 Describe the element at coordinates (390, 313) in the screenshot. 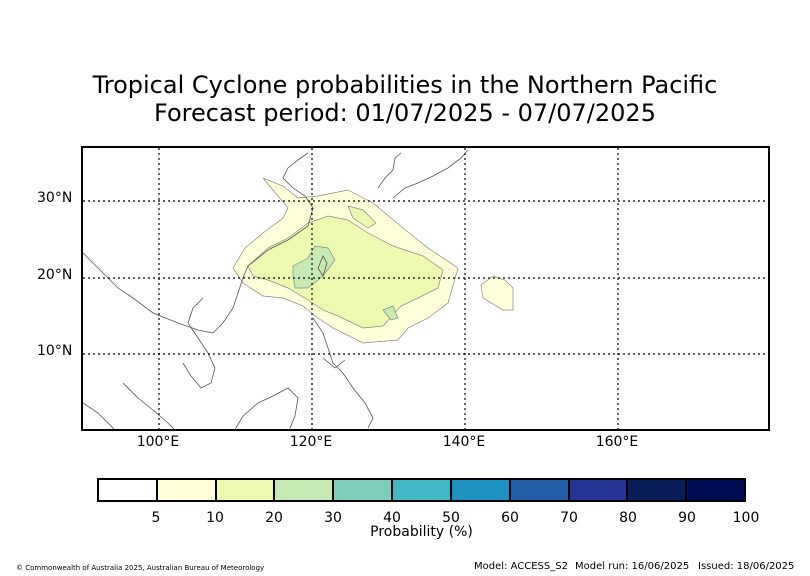

I see `contour-20pct-small` at that location.